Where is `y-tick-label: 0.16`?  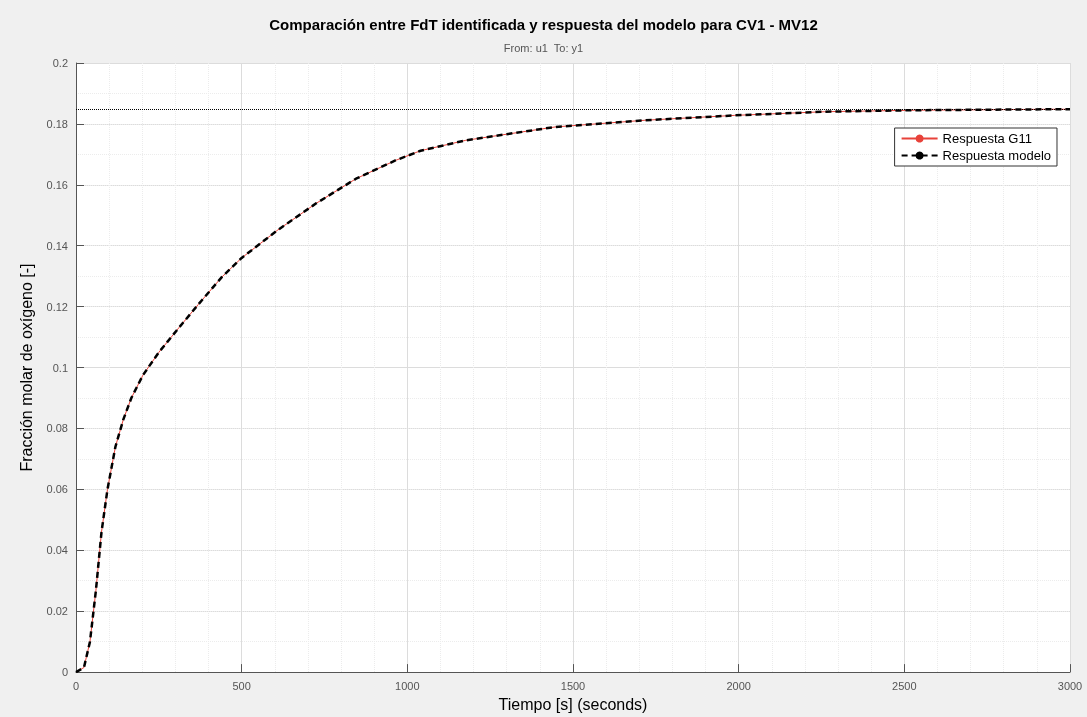
y-tick-label: 0.16 is located at coordinates (57, 184).